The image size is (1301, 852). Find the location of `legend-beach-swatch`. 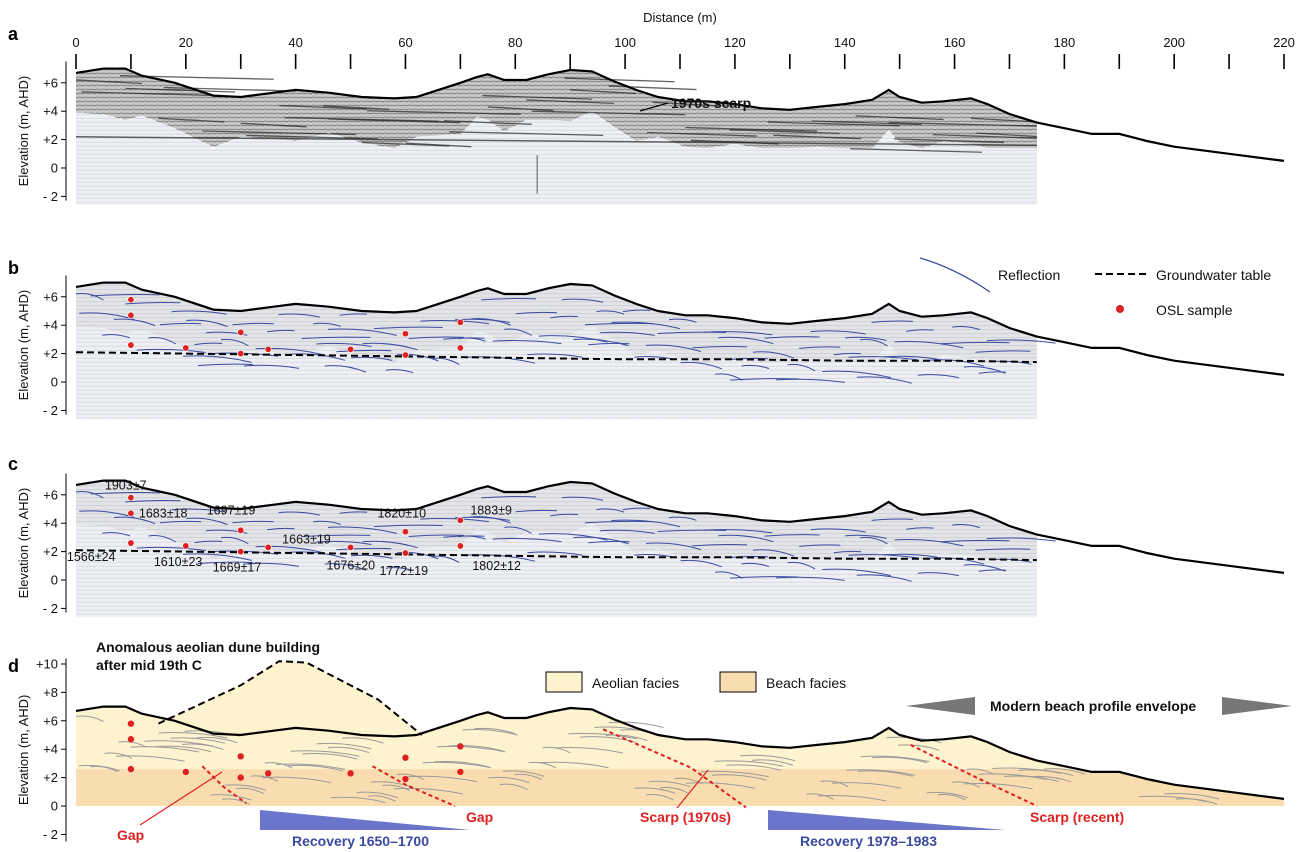

legend-beach-swatch is located at coordinates (738, 682).